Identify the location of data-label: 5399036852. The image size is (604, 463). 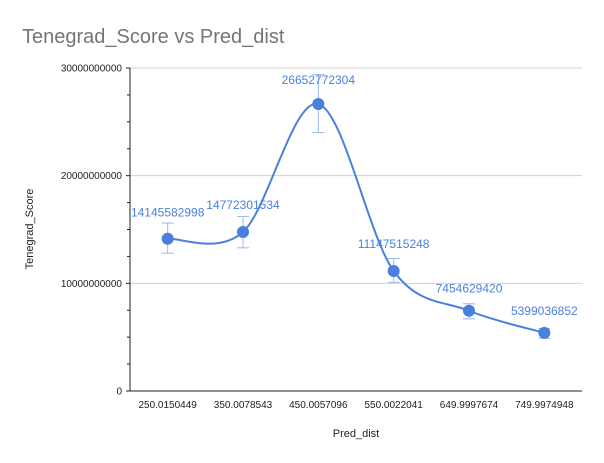
(544, 311).